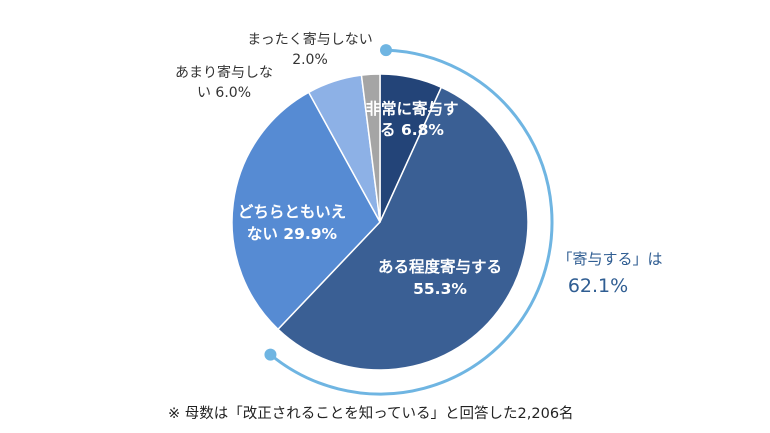 This screenshot has width=770, height=433. I want to click on slice-label-2-line-1: ある程度寄与する, so click(440, 266).